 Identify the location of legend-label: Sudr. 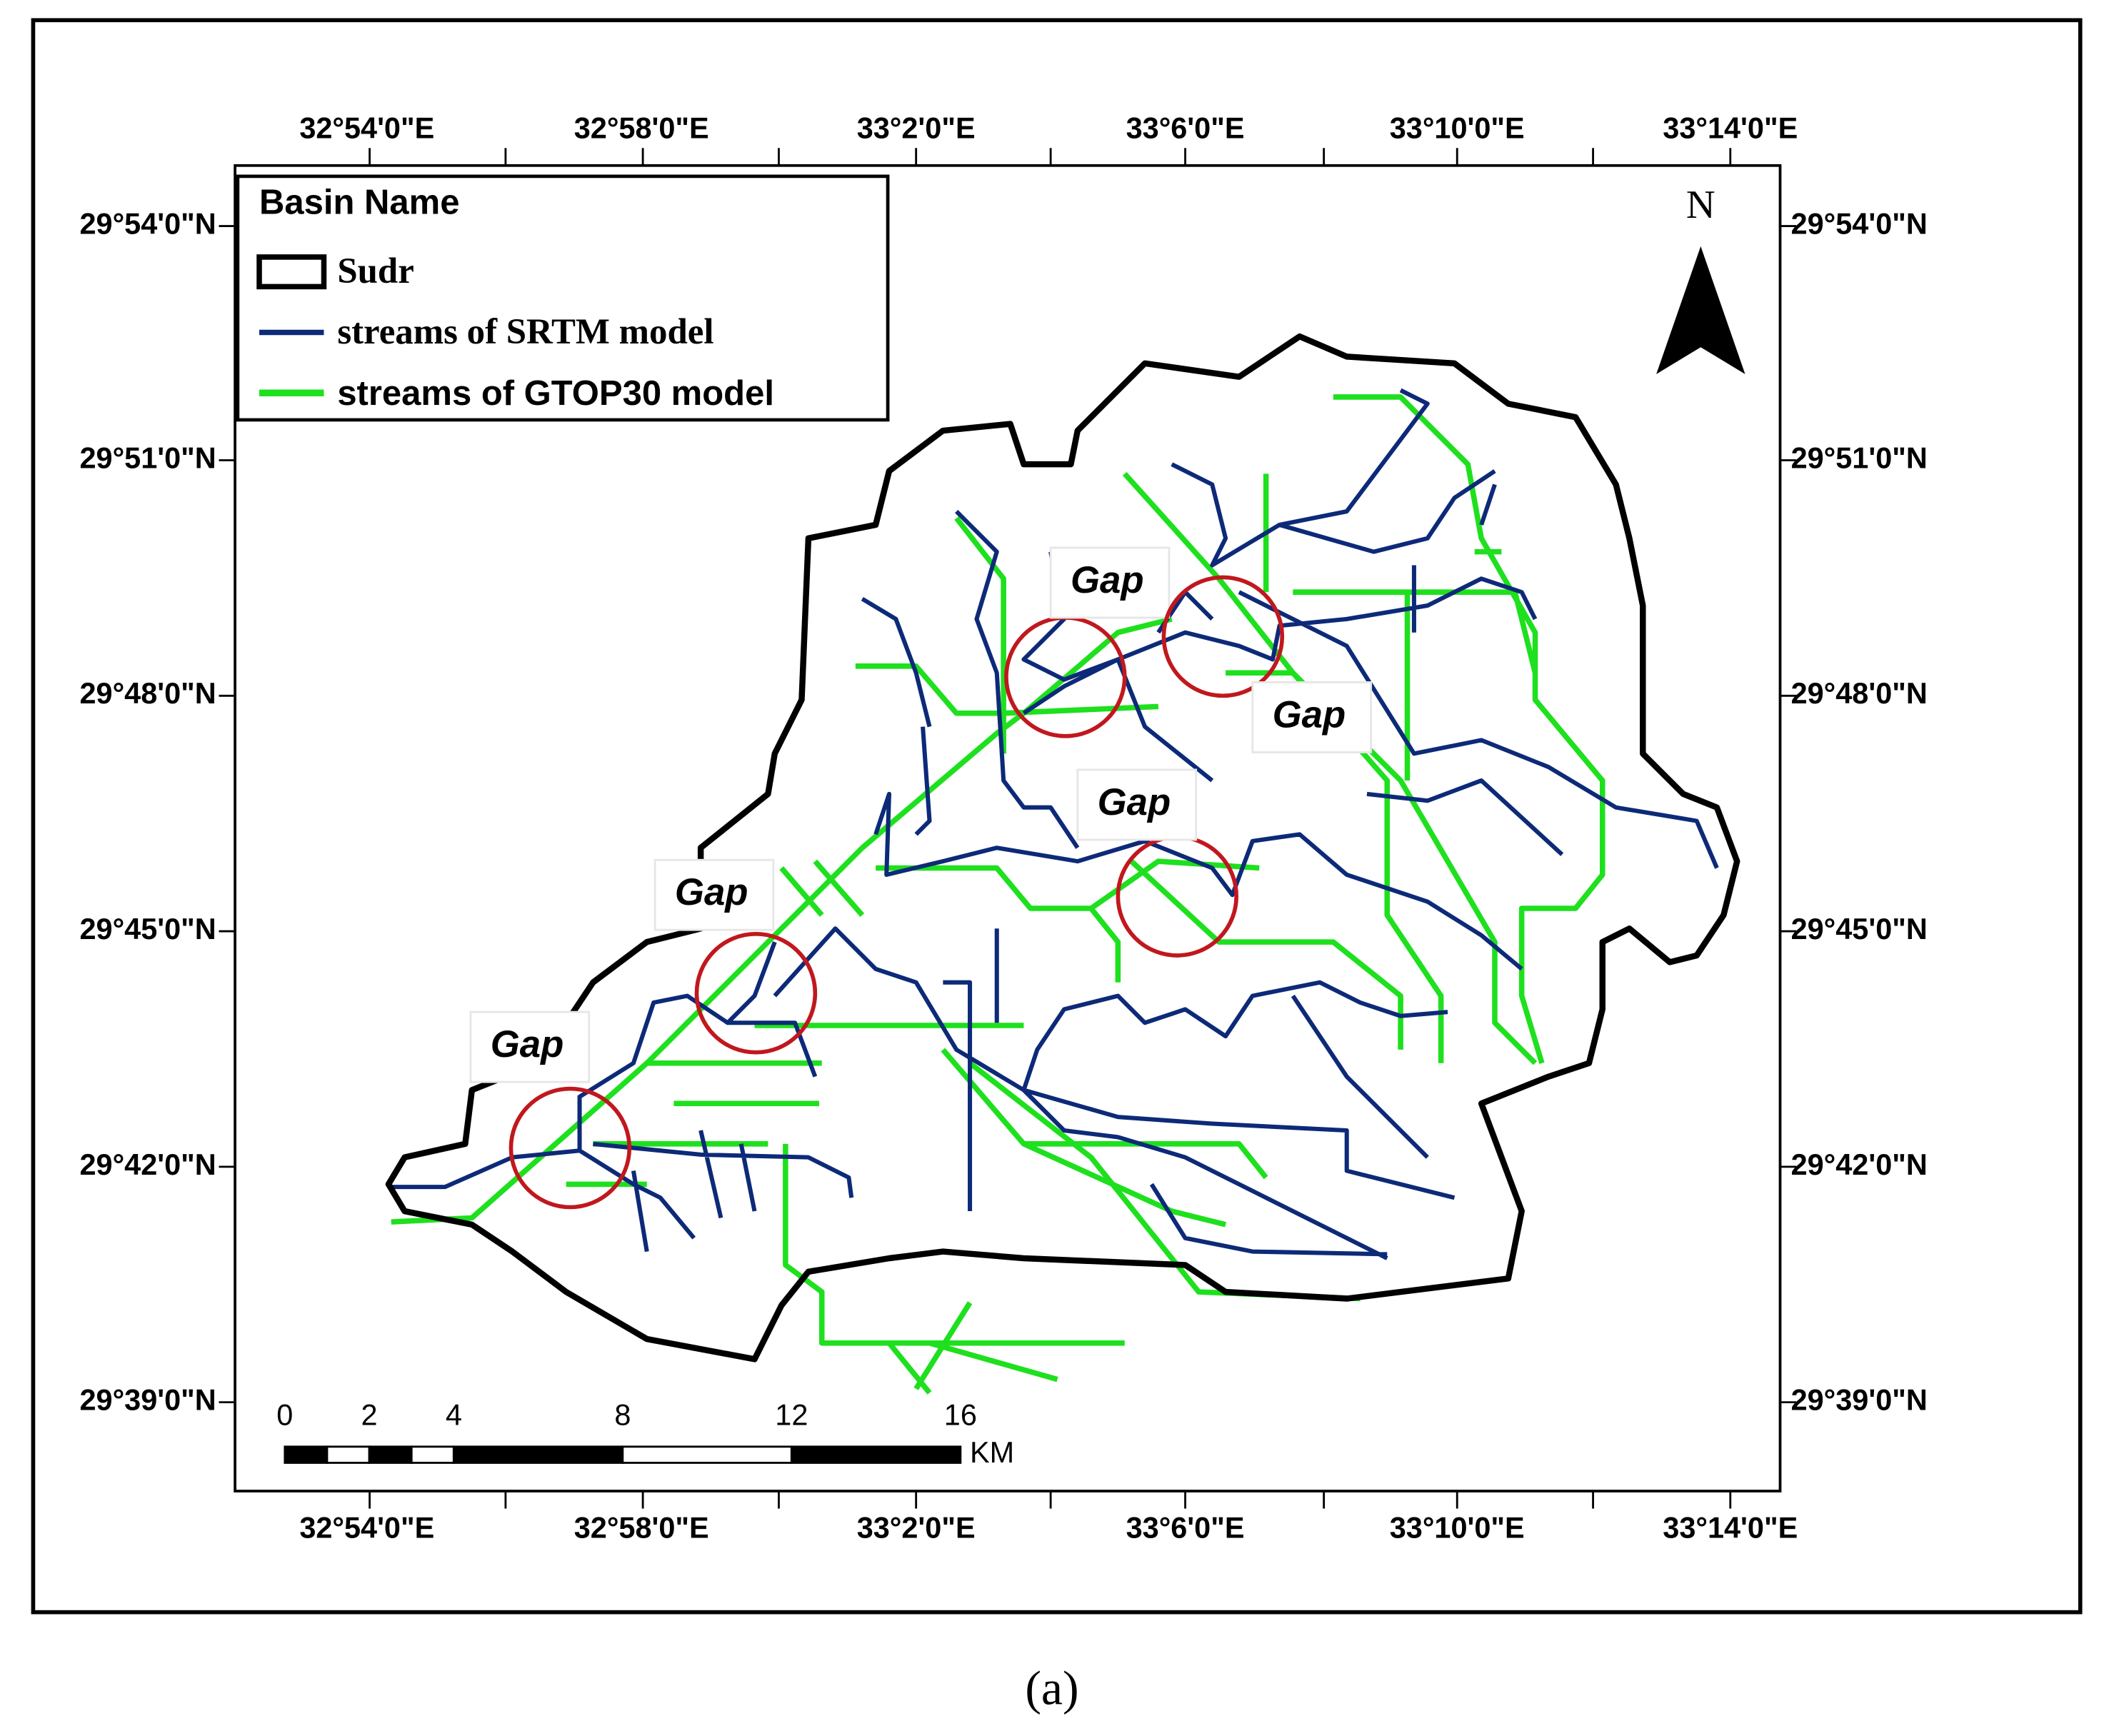
(375, 271).